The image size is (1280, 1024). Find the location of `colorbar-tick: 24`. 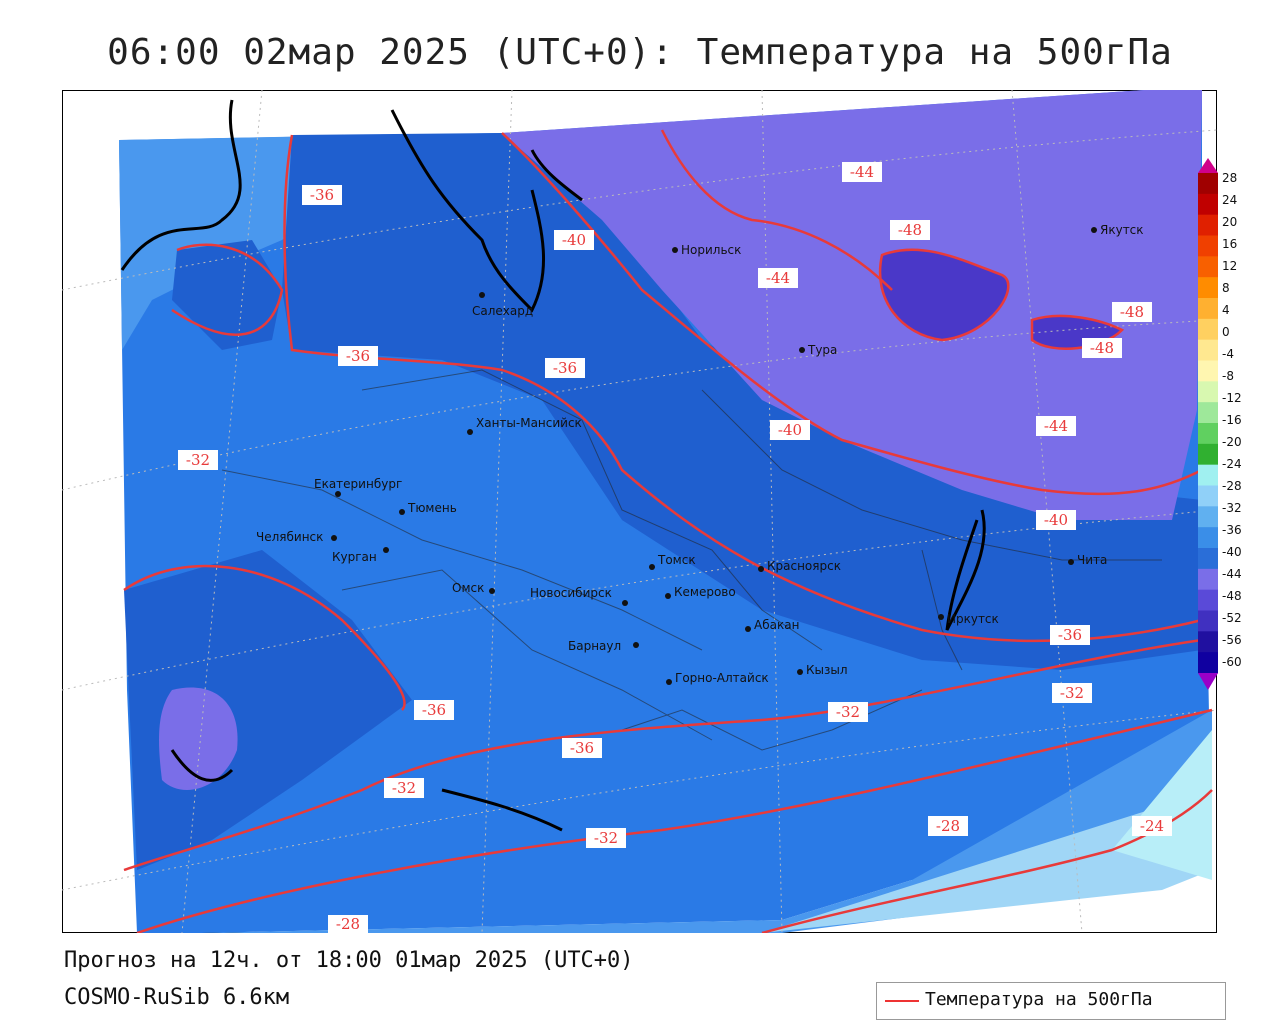

colorbar-tick: 24 is located at coordinates (1230, 200).